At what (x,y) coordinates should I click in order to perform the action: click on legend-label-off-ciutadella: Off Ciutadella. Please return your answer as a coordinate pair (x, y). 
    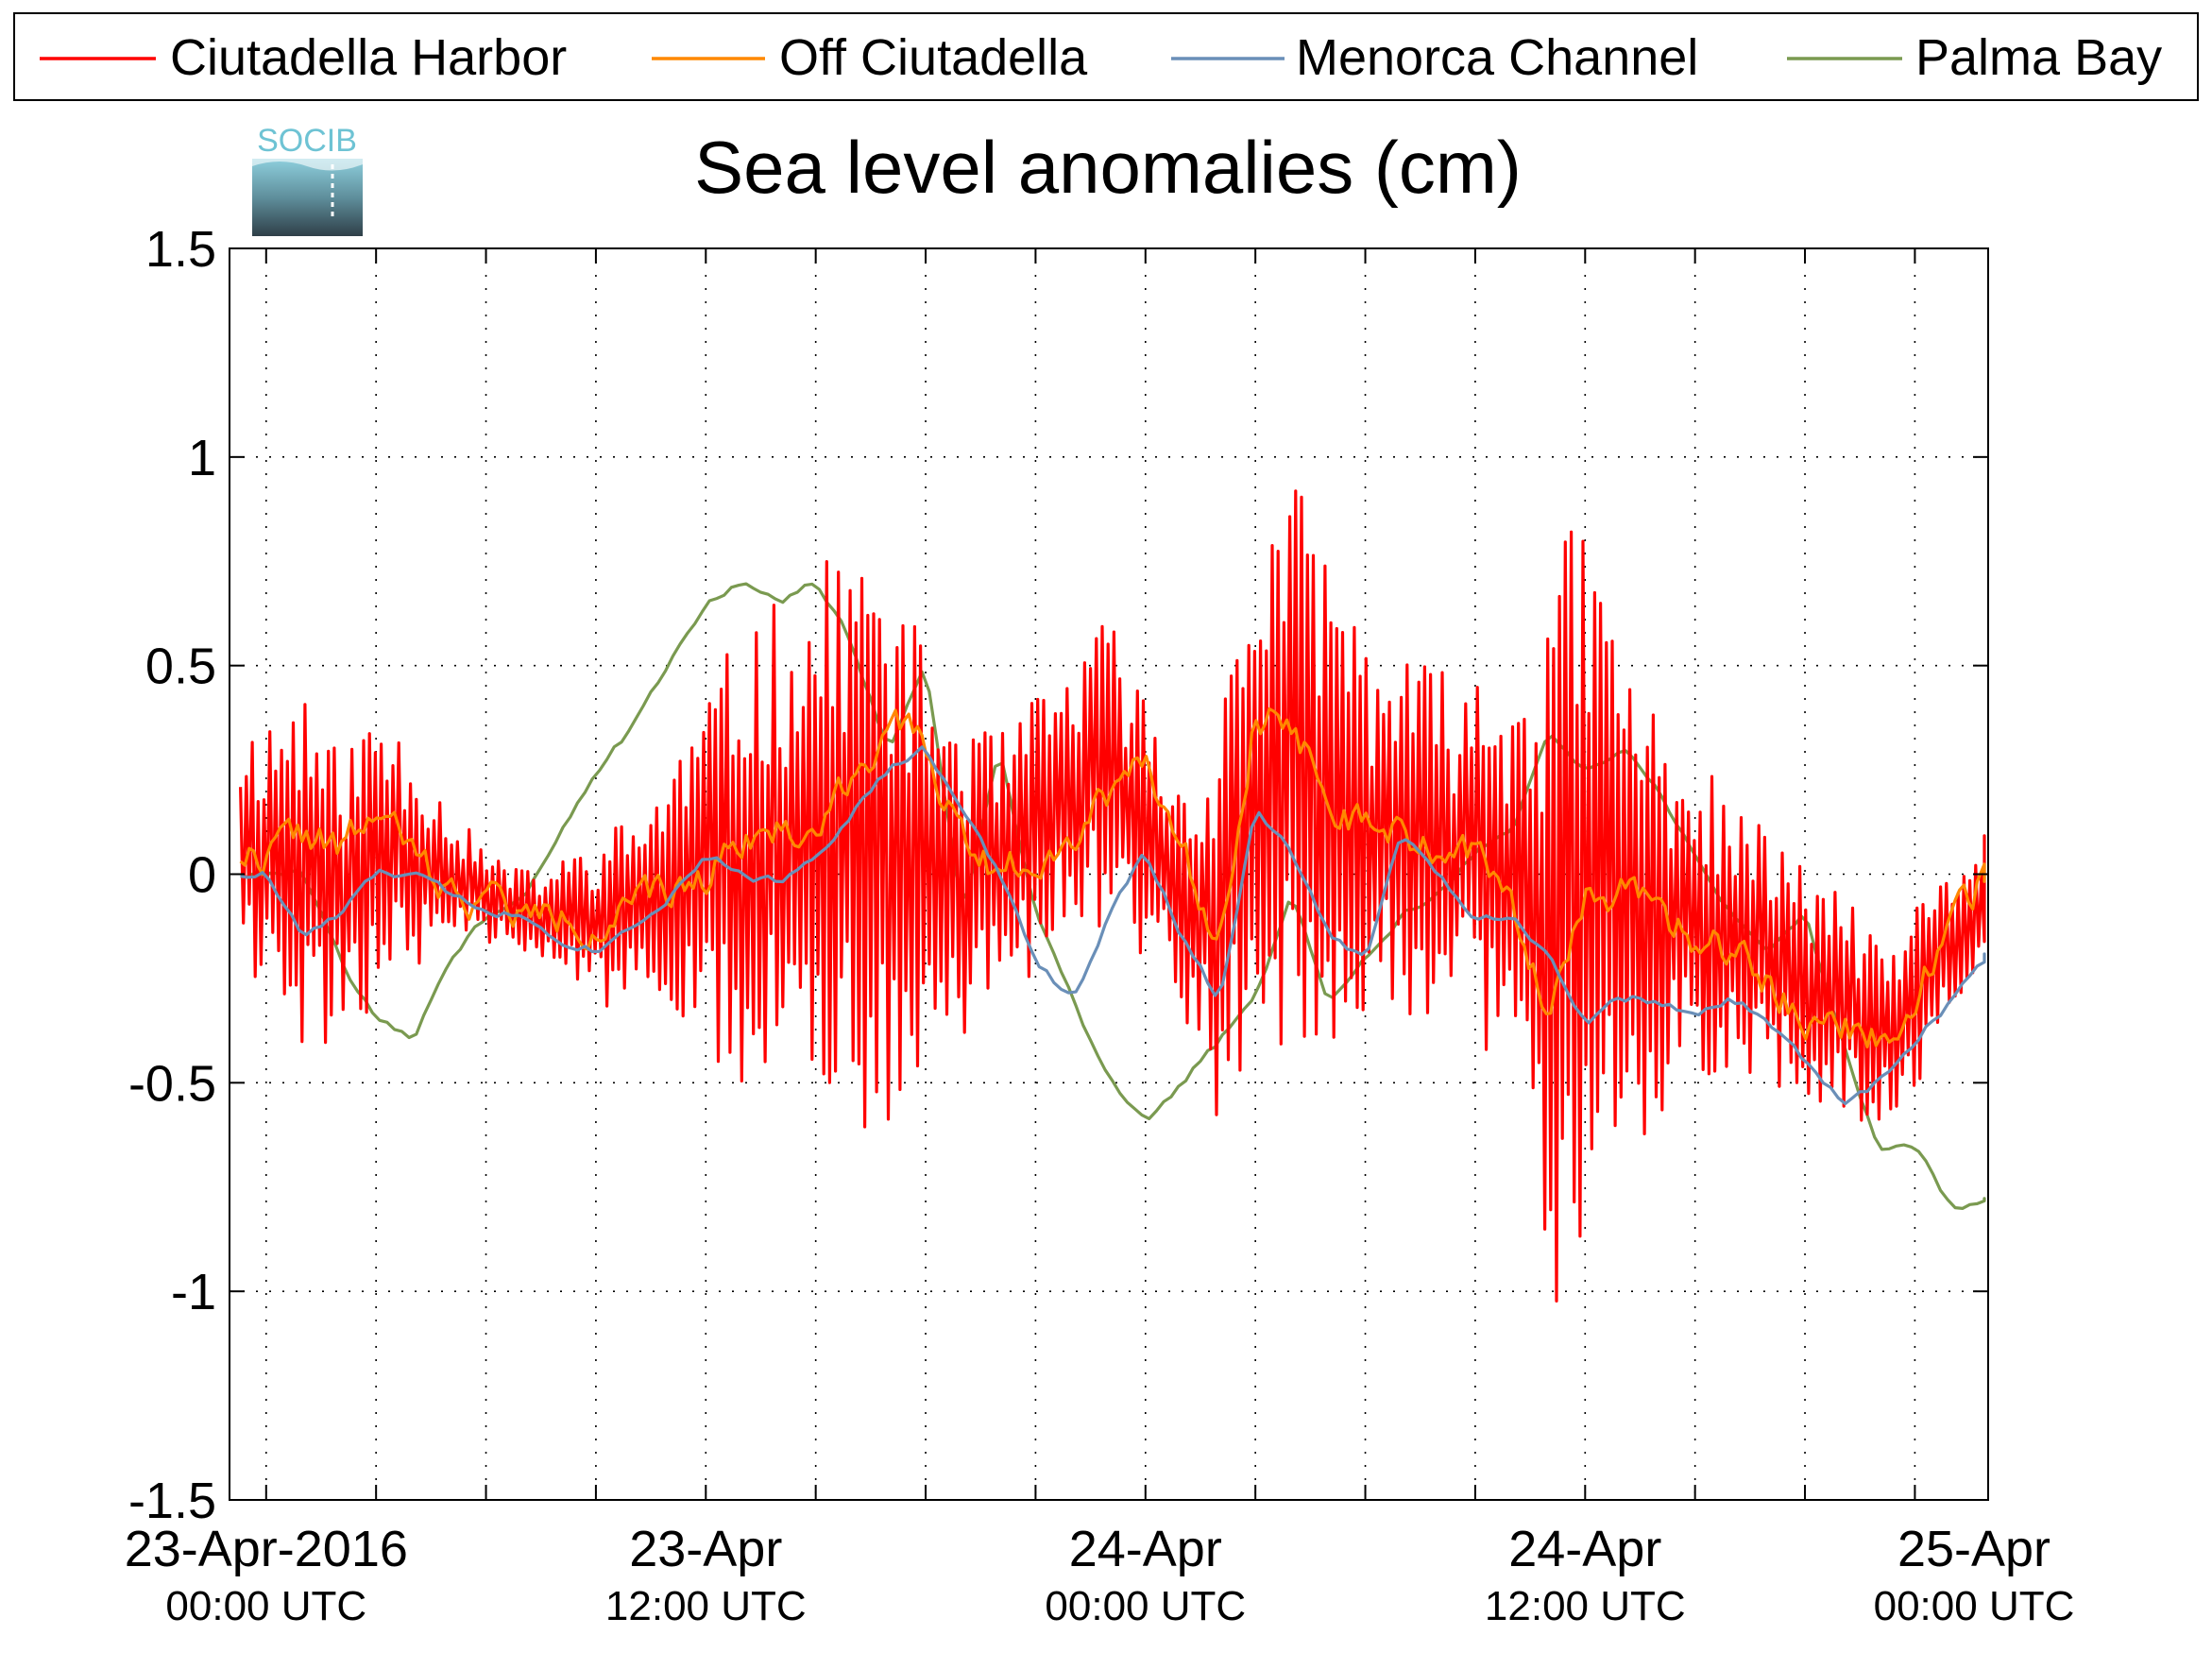
    Looking at the image, I should click on (933, 58).